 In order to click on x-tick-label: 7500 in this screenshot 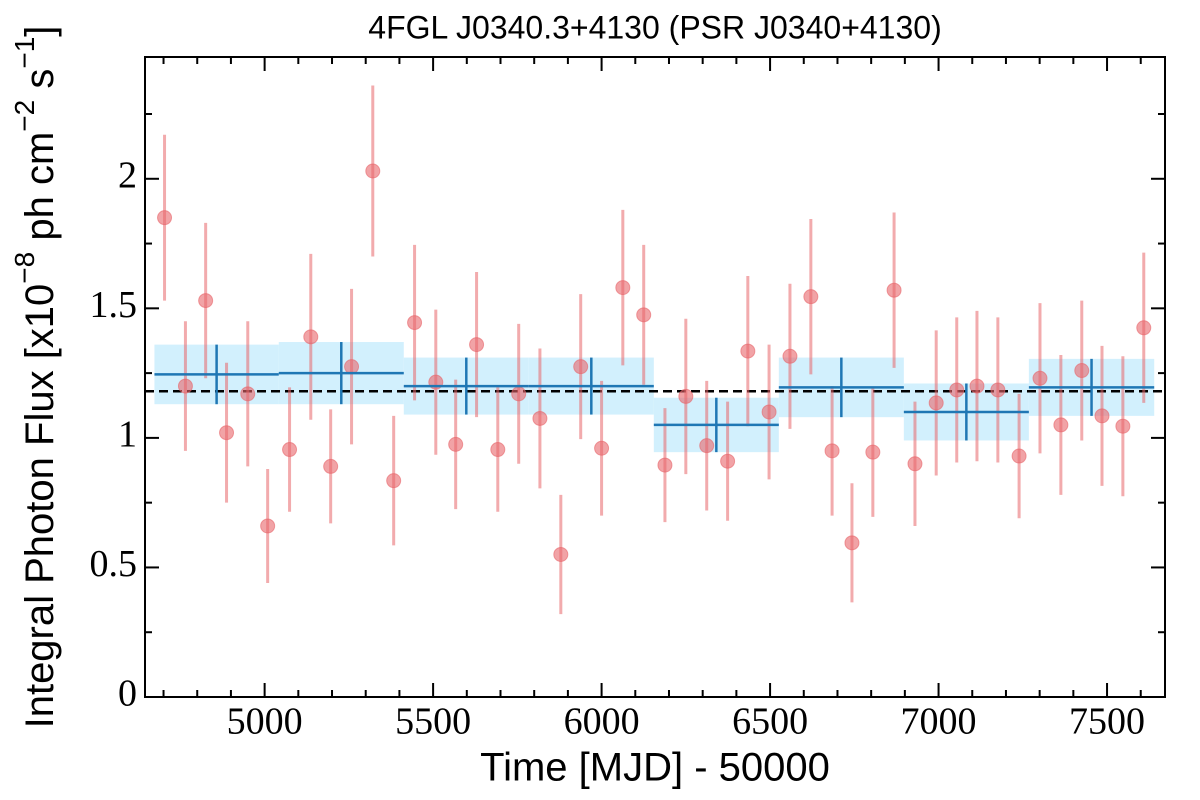, I will do `click(1107, 722)`.